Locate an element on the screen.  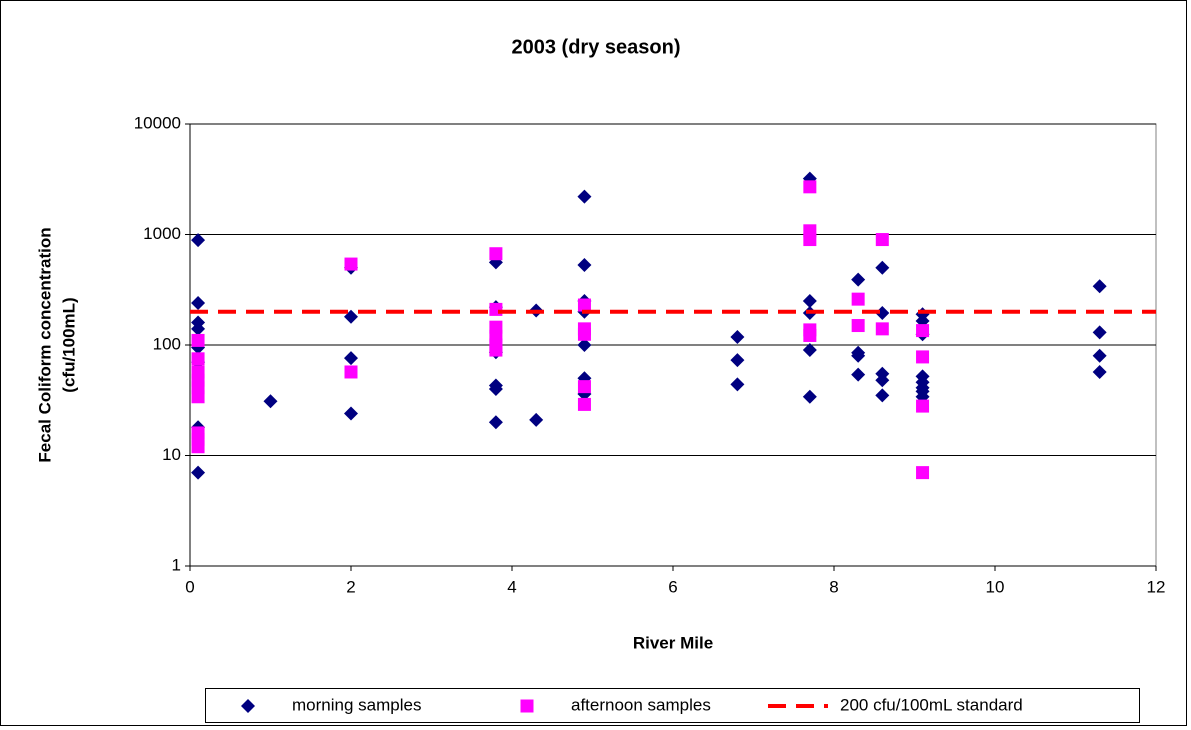
x-tick-label: 8 is located at coordinates (833, 586).